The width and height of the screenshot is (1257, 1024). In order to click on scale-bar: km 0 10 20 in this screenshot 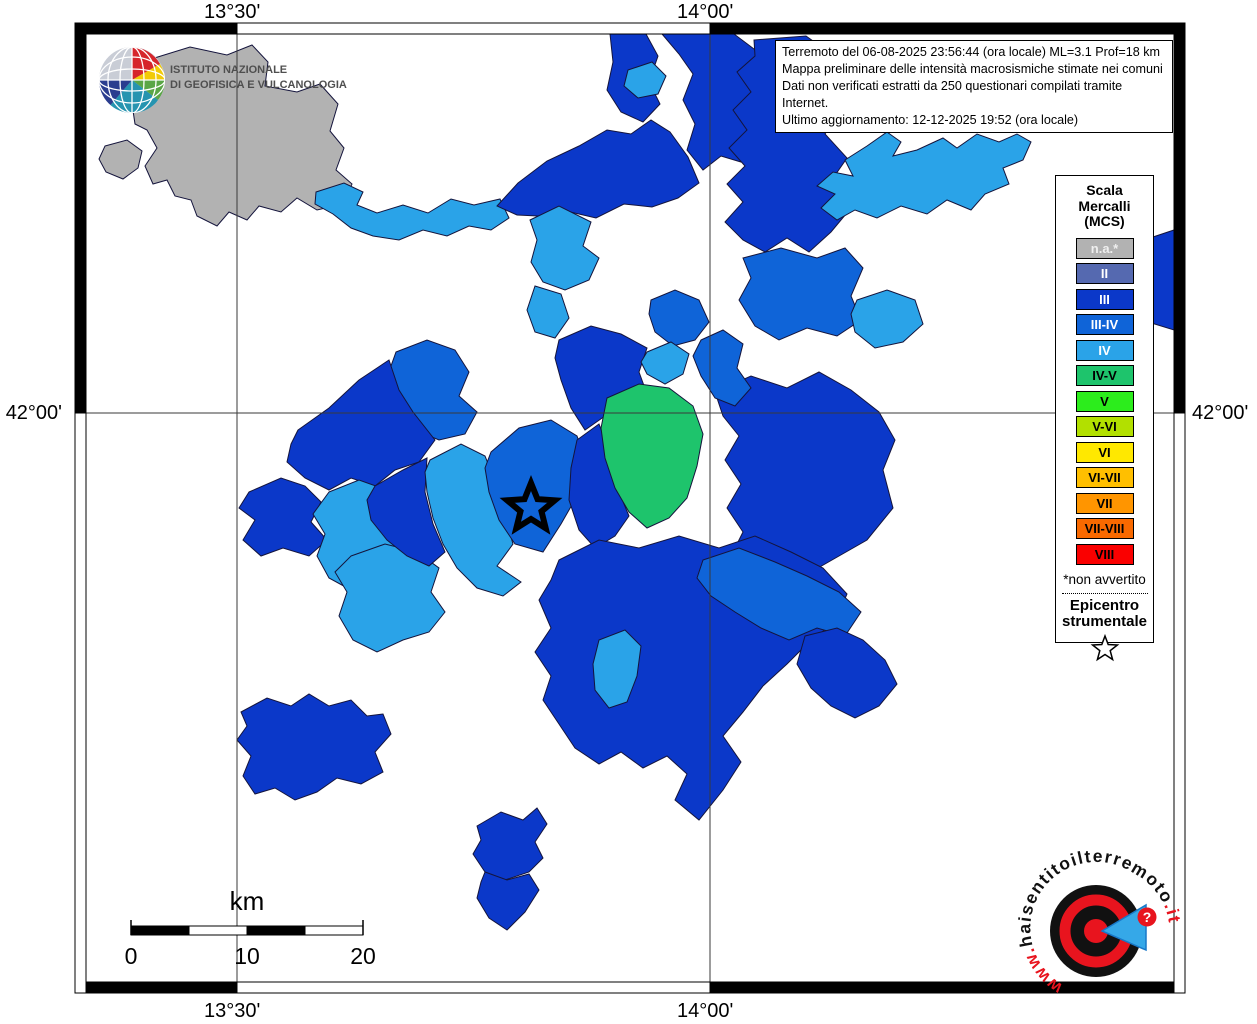, I will do `click(250, 927)`.